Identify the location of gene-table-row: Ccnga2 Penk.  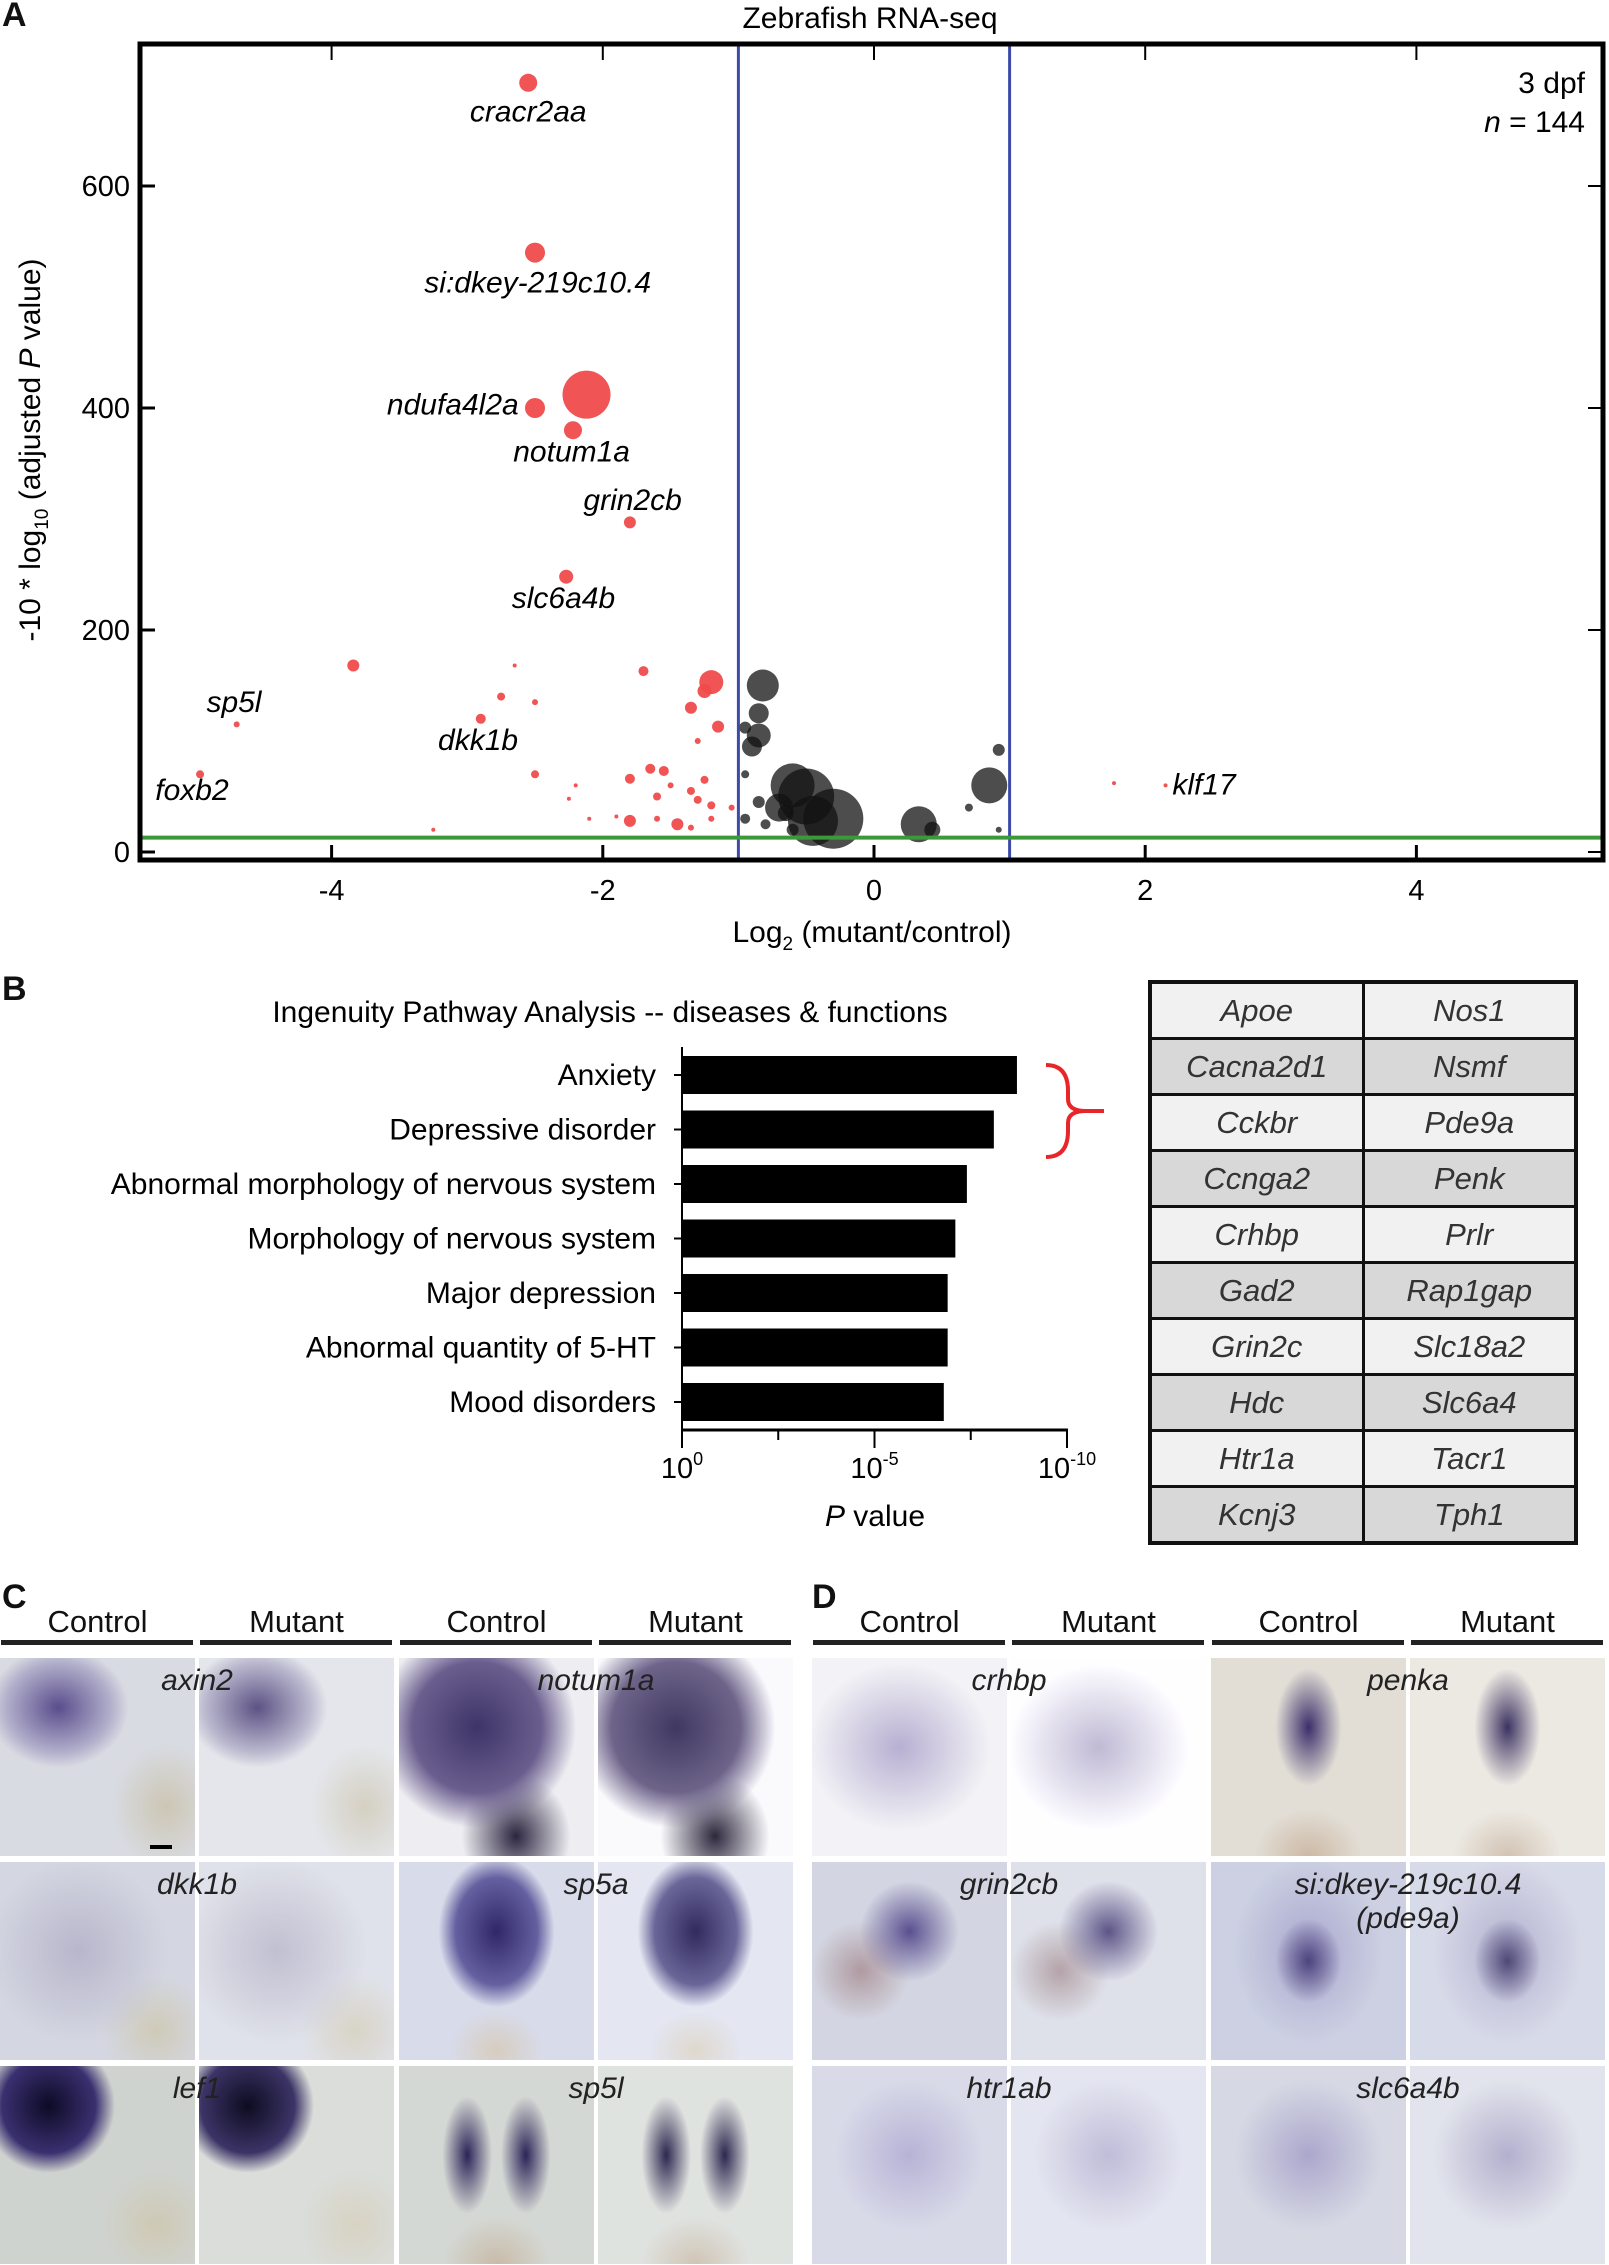
(1363, 1178).